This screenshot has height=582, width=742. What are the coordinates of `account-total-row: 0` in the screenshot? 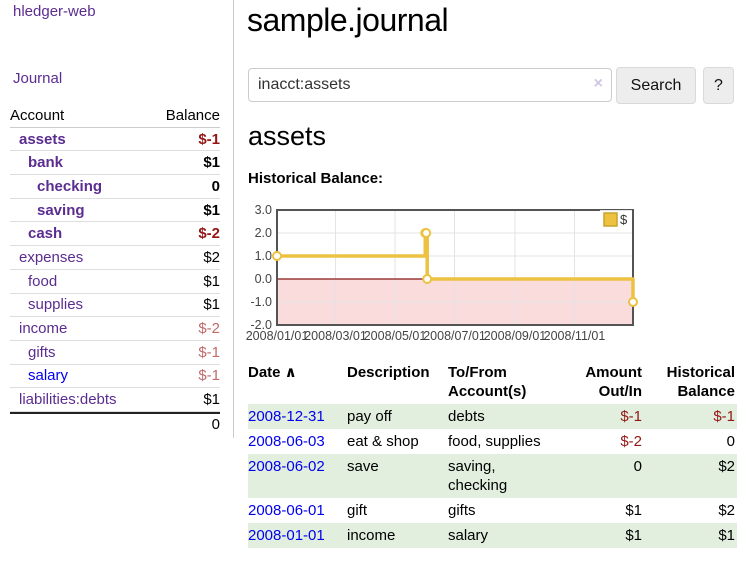 It's located at (115, 423).